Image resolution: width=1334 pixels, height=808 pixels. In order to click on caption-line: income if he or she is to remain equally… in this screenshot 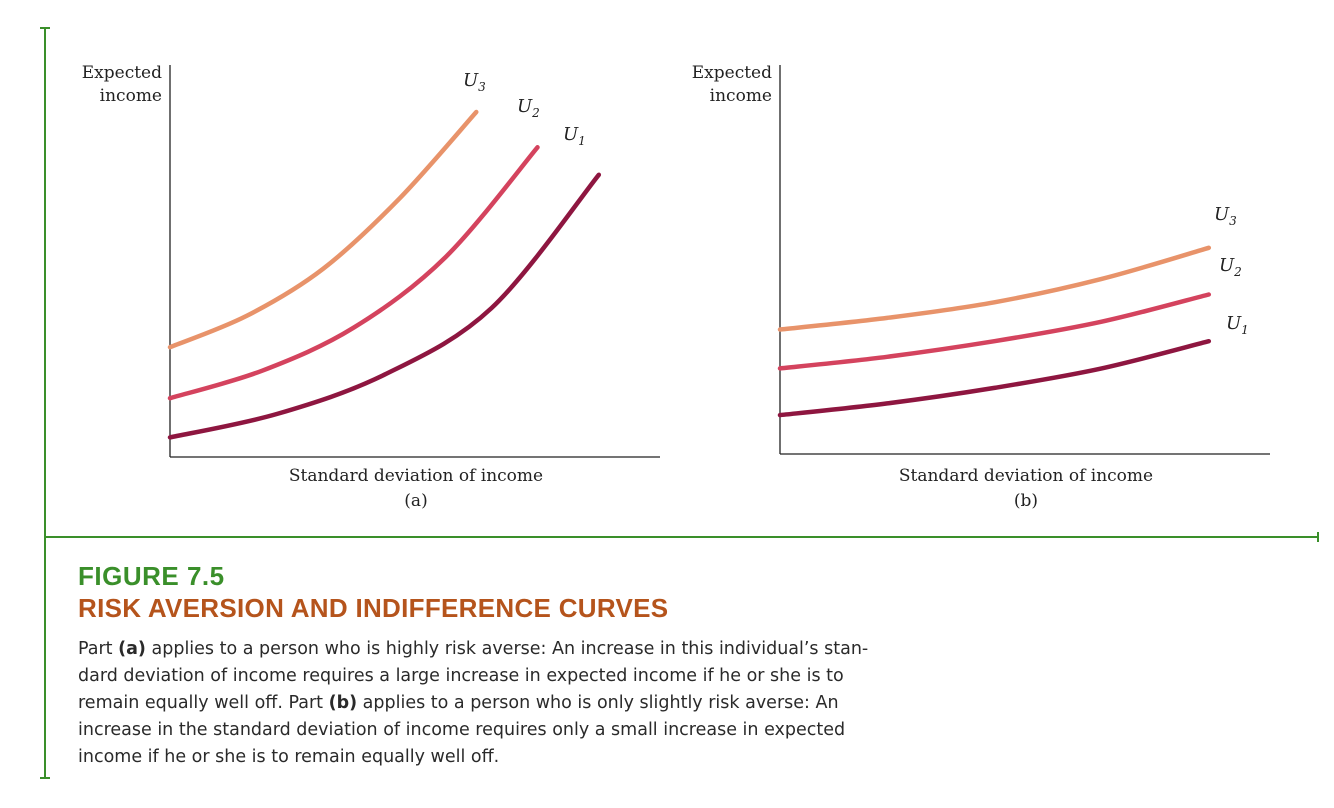, I will do `click(289, 757)`.